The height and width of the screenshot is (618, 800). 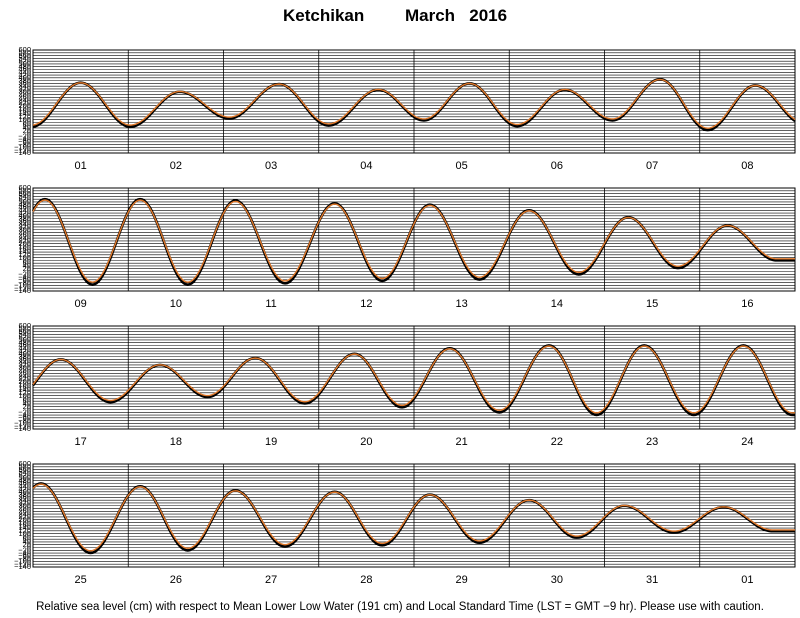 I want to click on y-tick-label: 540, so click(x=24, y=58).